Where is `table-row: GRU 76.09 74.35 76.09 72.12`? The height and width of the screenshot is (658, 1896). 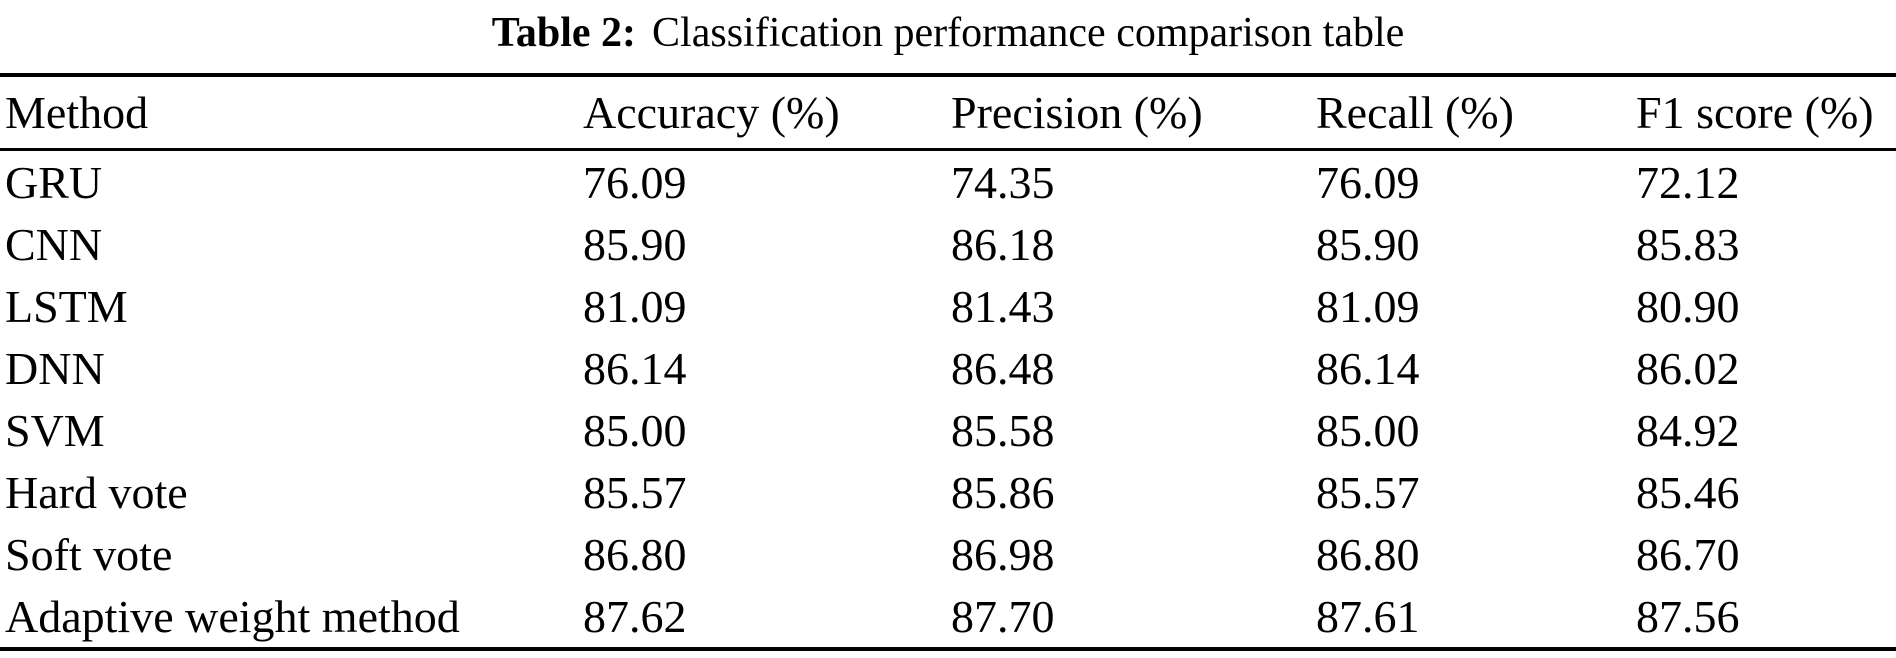
table-row: GRU 76.09 74.35 76.09 72.12 is located at coordinates (948, 182).